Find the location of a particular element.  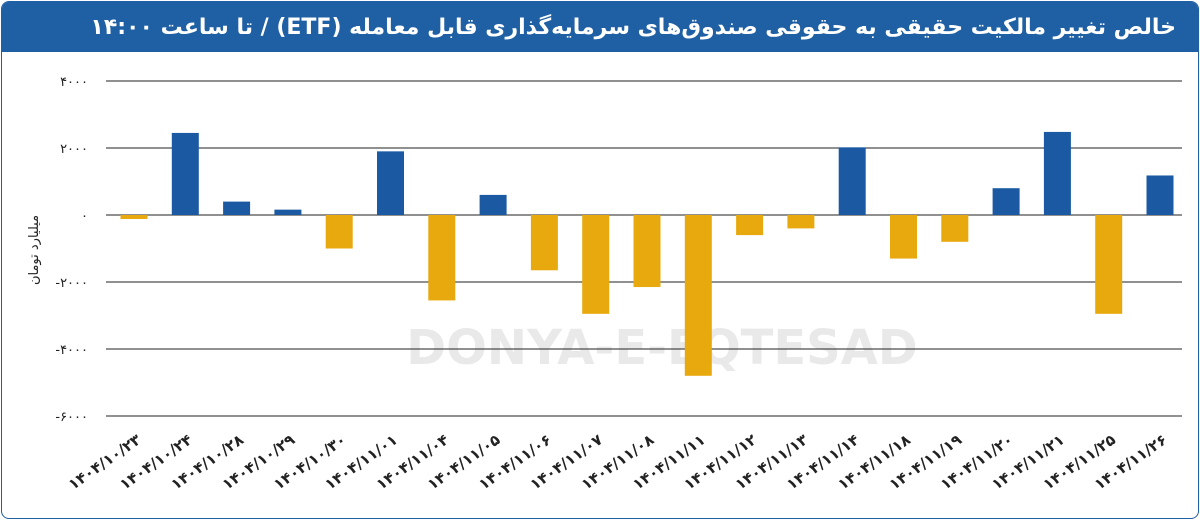

y-axis-label: میلیارد تومان is located at coordinates (34, 250).